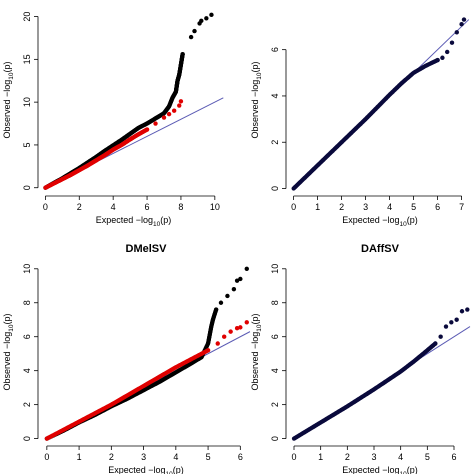 Image resolution: width=474 pixels, height=474 pixels. I want to click on y-tick-label: 5, so click(27, 144).